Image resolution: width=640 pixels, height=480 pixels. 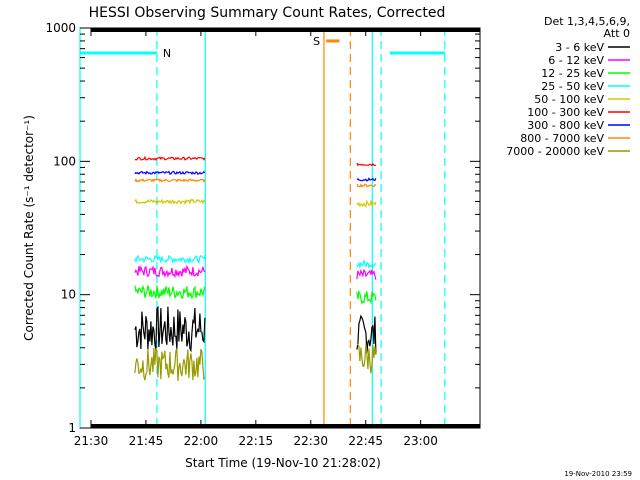 I want to click on x-tick-label: 22:30, so click(x=310, y=441).